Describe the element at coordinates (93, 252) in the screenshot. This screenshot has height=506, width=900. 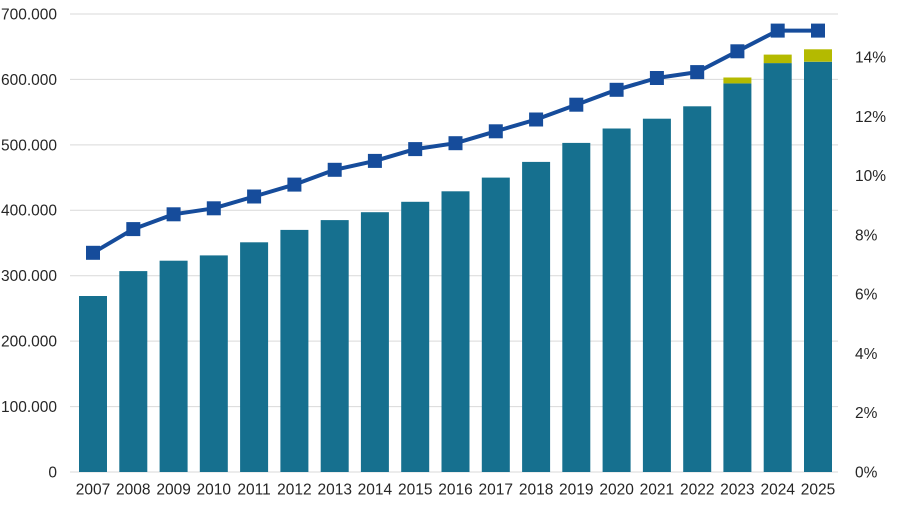
I see `line-marker-2007` at that location.